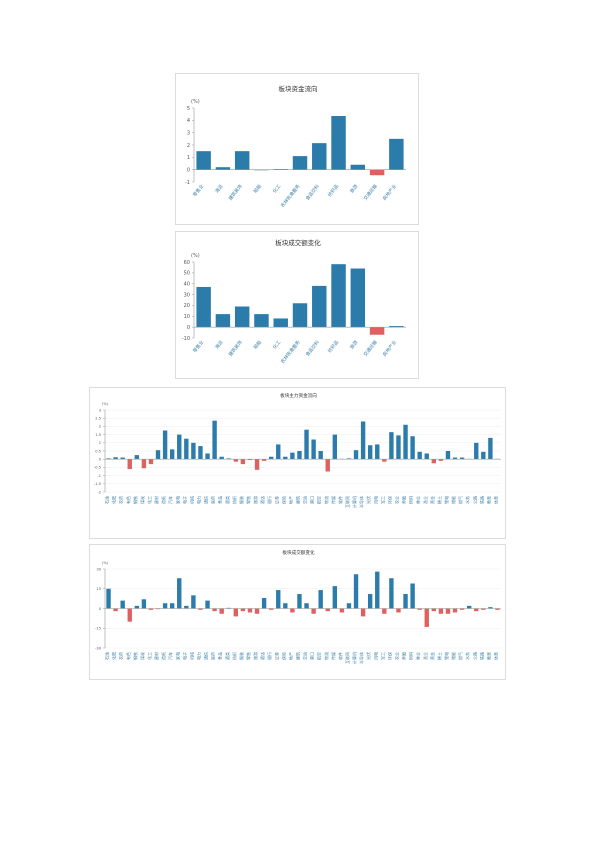  Describe the element at coordinates (100, 443) in the screenshot. I see `y-tick-label: 1` at that location.